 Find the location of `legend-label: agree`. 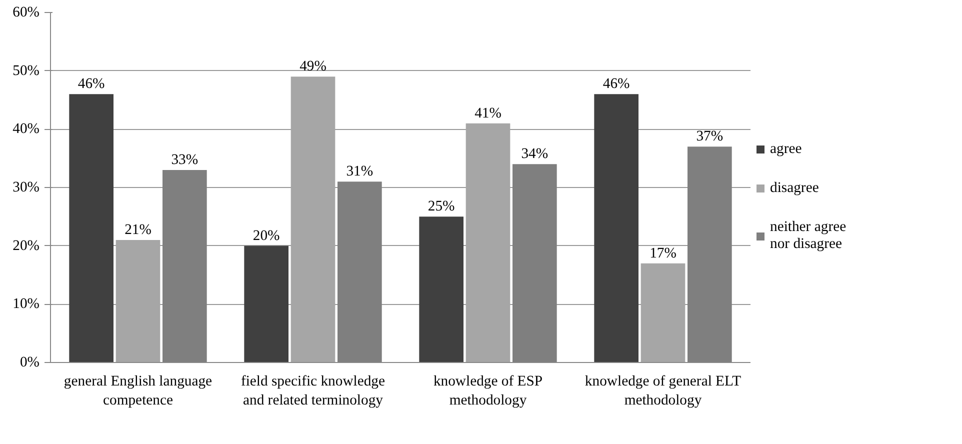

legend-label: agree is located at coordinates (786, 149).